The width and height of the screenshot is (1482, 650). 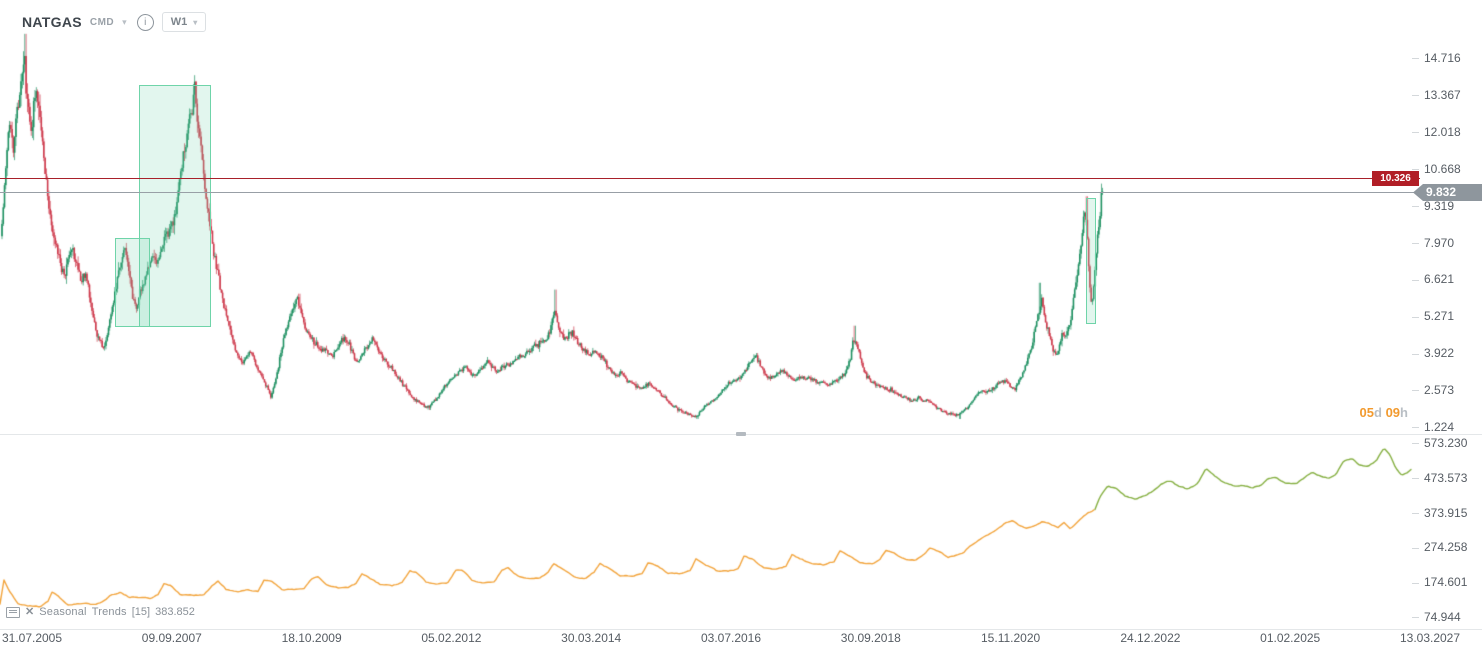 What do you see at coordinates (591, 638) in the screenshot?
I see `date-axis-label: 30.03.2014` at bounding box center [591, 638].